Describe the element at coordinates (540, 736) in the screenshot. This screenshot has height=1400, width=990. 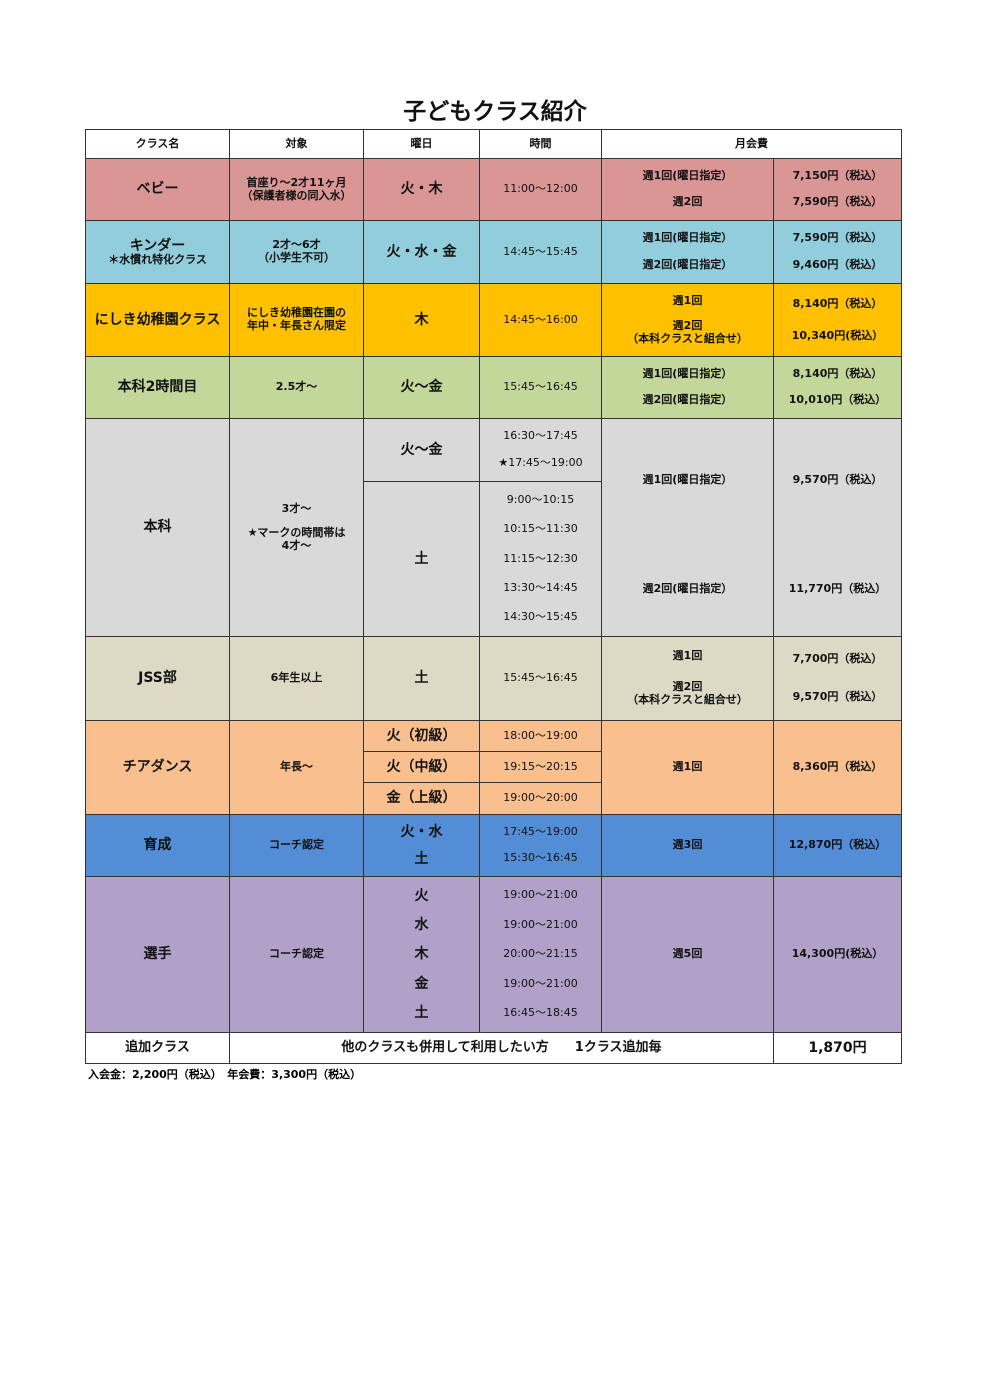
I see `time: 18:00～19:00` at that location.